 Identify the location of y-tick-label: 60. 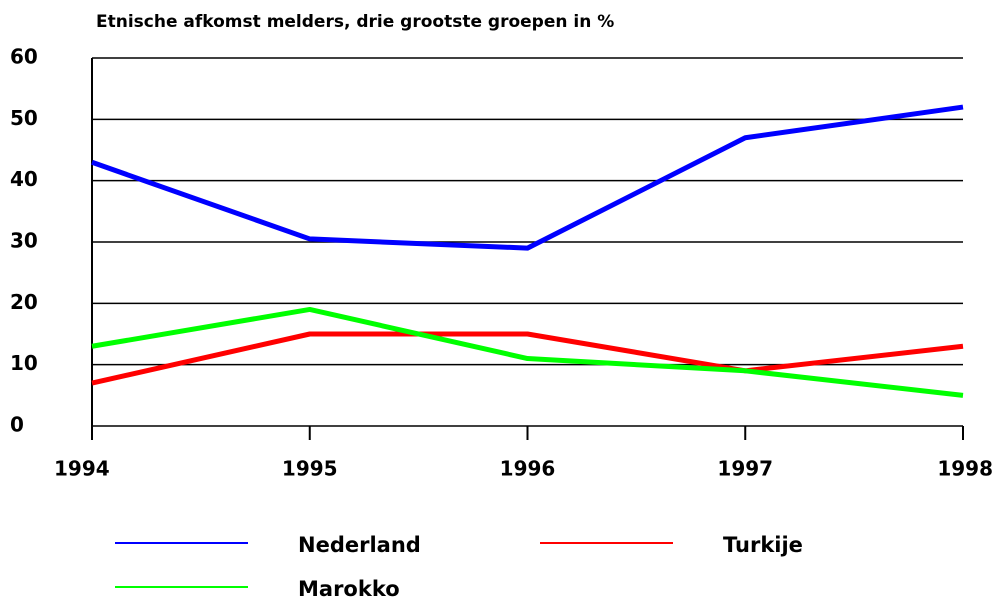
(24, 57).